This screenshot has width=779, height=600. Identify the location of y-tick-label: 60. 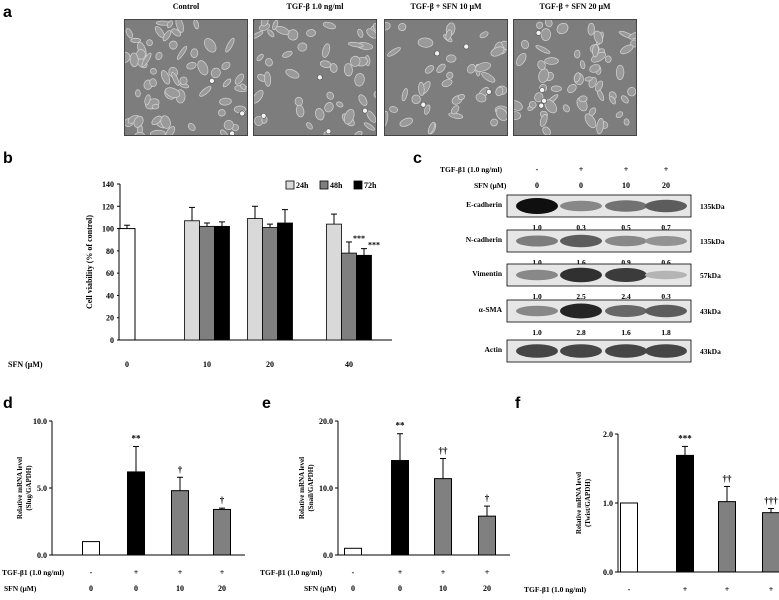
(110, 273).